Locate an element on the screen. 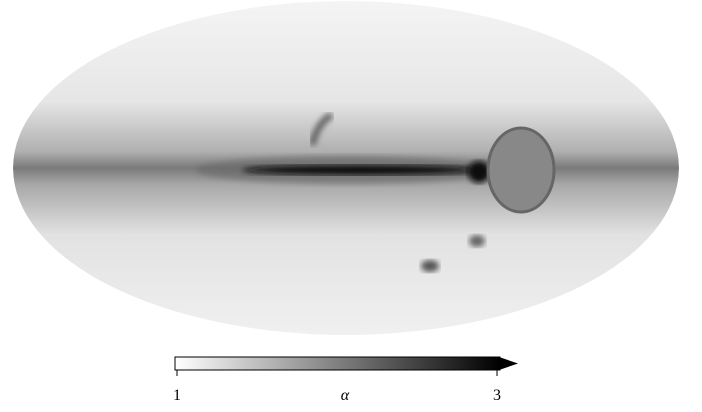  colorbar is located at coordinates (337, 363).